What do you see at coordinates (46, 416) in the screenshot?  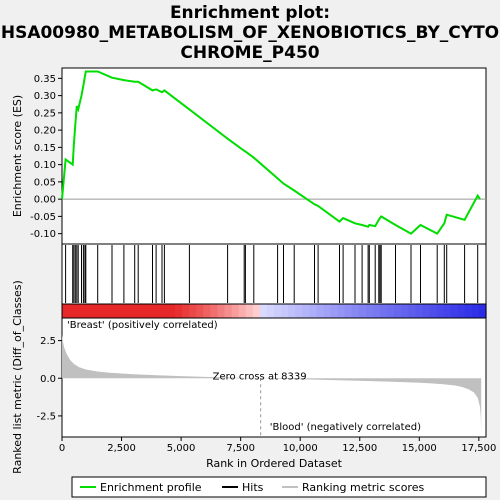 I see `metric-y-tick-label: -2.5` at bounding box center [46, 416].